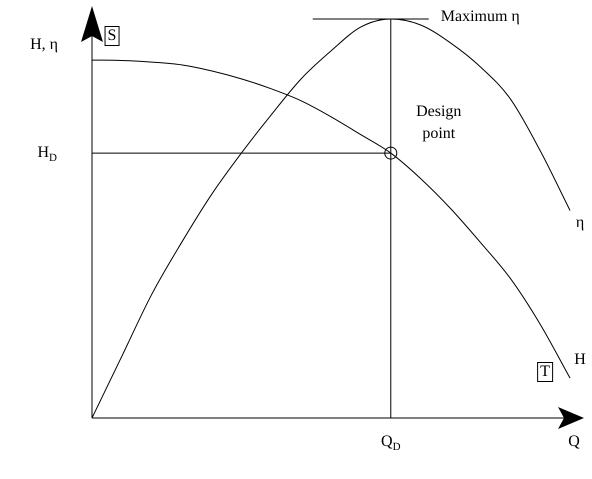 Image resolution: width=592 pixels, height=479 pixels. Describe the element at coordinates (112, 36) in the screenshot. I see `annotation: S` at that location.